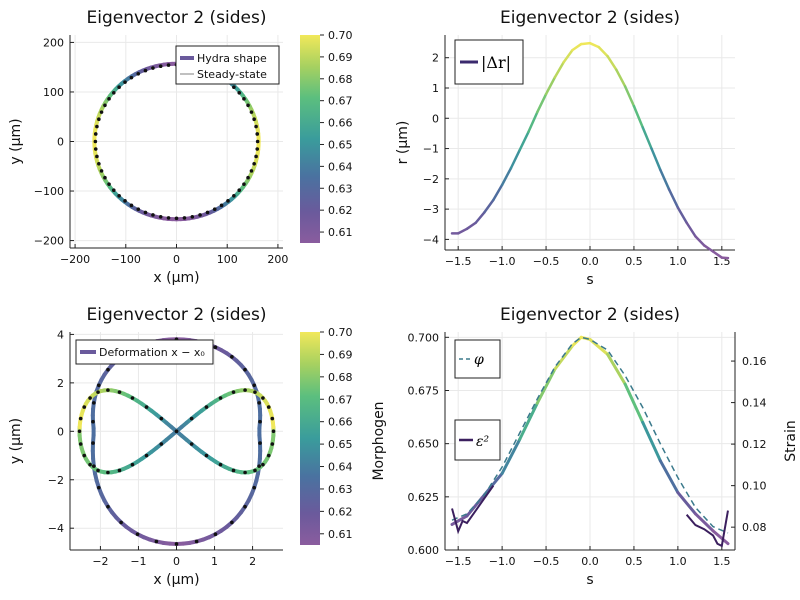 This screenshot has width=800, height=600. I want to click on y-axis-label: y (μm), so click(16, 441).